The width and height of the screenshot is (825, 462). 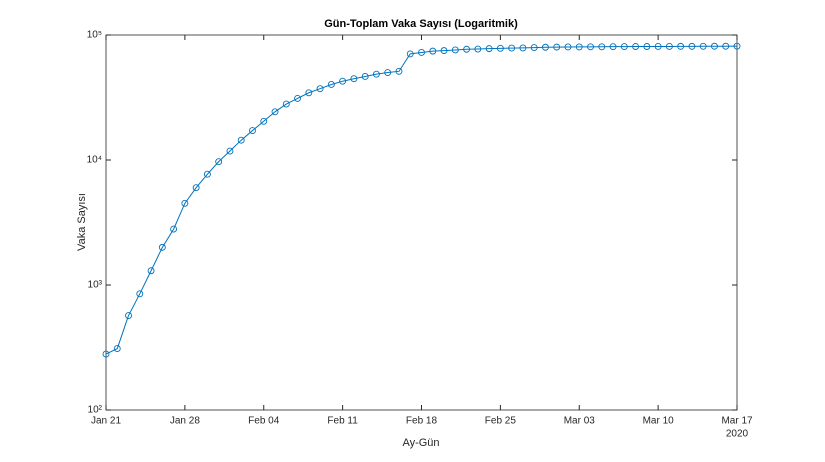 I want to click on x-axis-label: Ay-Gün, so click(x=420, y=443).